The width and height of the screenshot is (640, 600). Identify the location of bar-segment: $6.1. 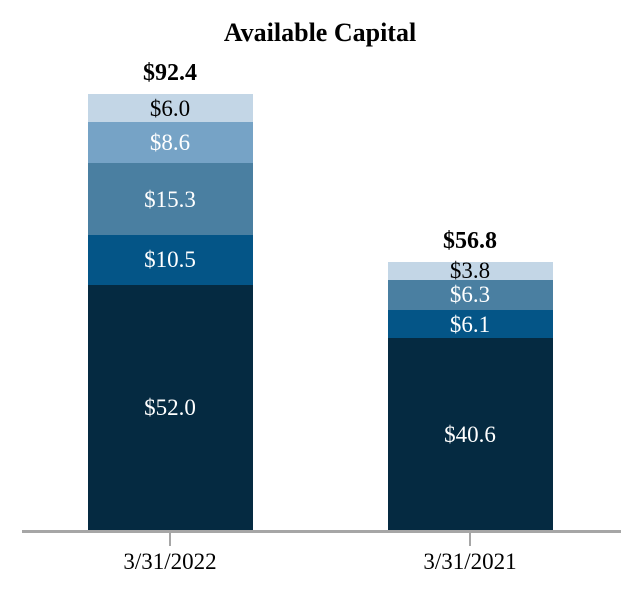
(470, 324).